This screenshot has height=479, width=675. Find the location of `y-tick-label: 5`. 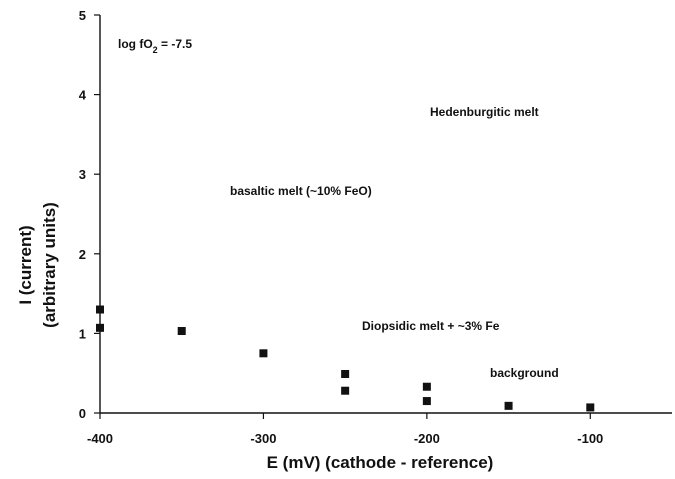

y-tick-label: 5 is located at coordinates (82, 15).